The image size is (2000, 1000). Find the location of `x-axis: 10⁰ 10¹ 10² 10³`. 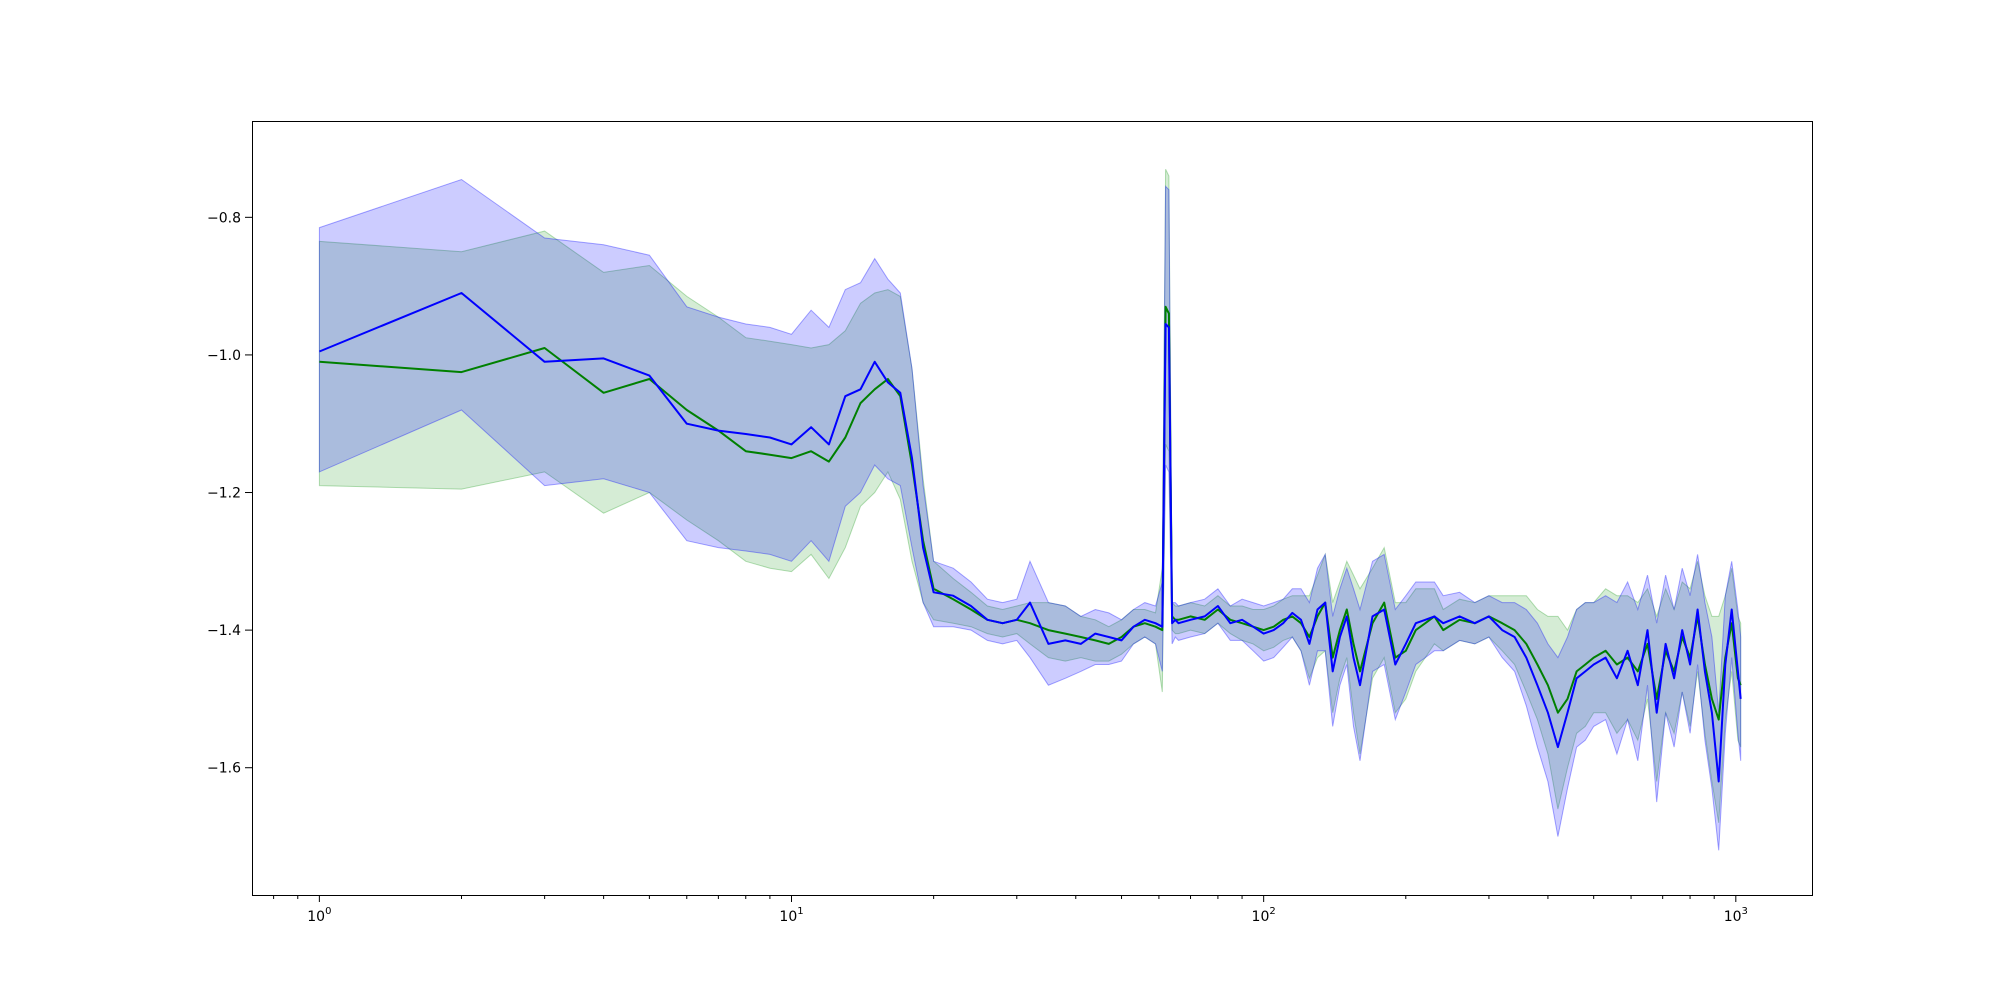

x-axis: 10⁰ 10¹ 10² 10³ is located at coordinates (1010, 910).